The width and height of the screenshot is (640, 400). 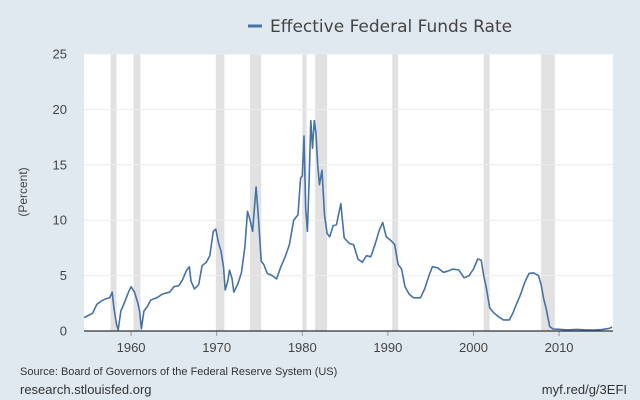 I want to click on legend: Effective Federal Funds Rate, so click(x=380, y=27).